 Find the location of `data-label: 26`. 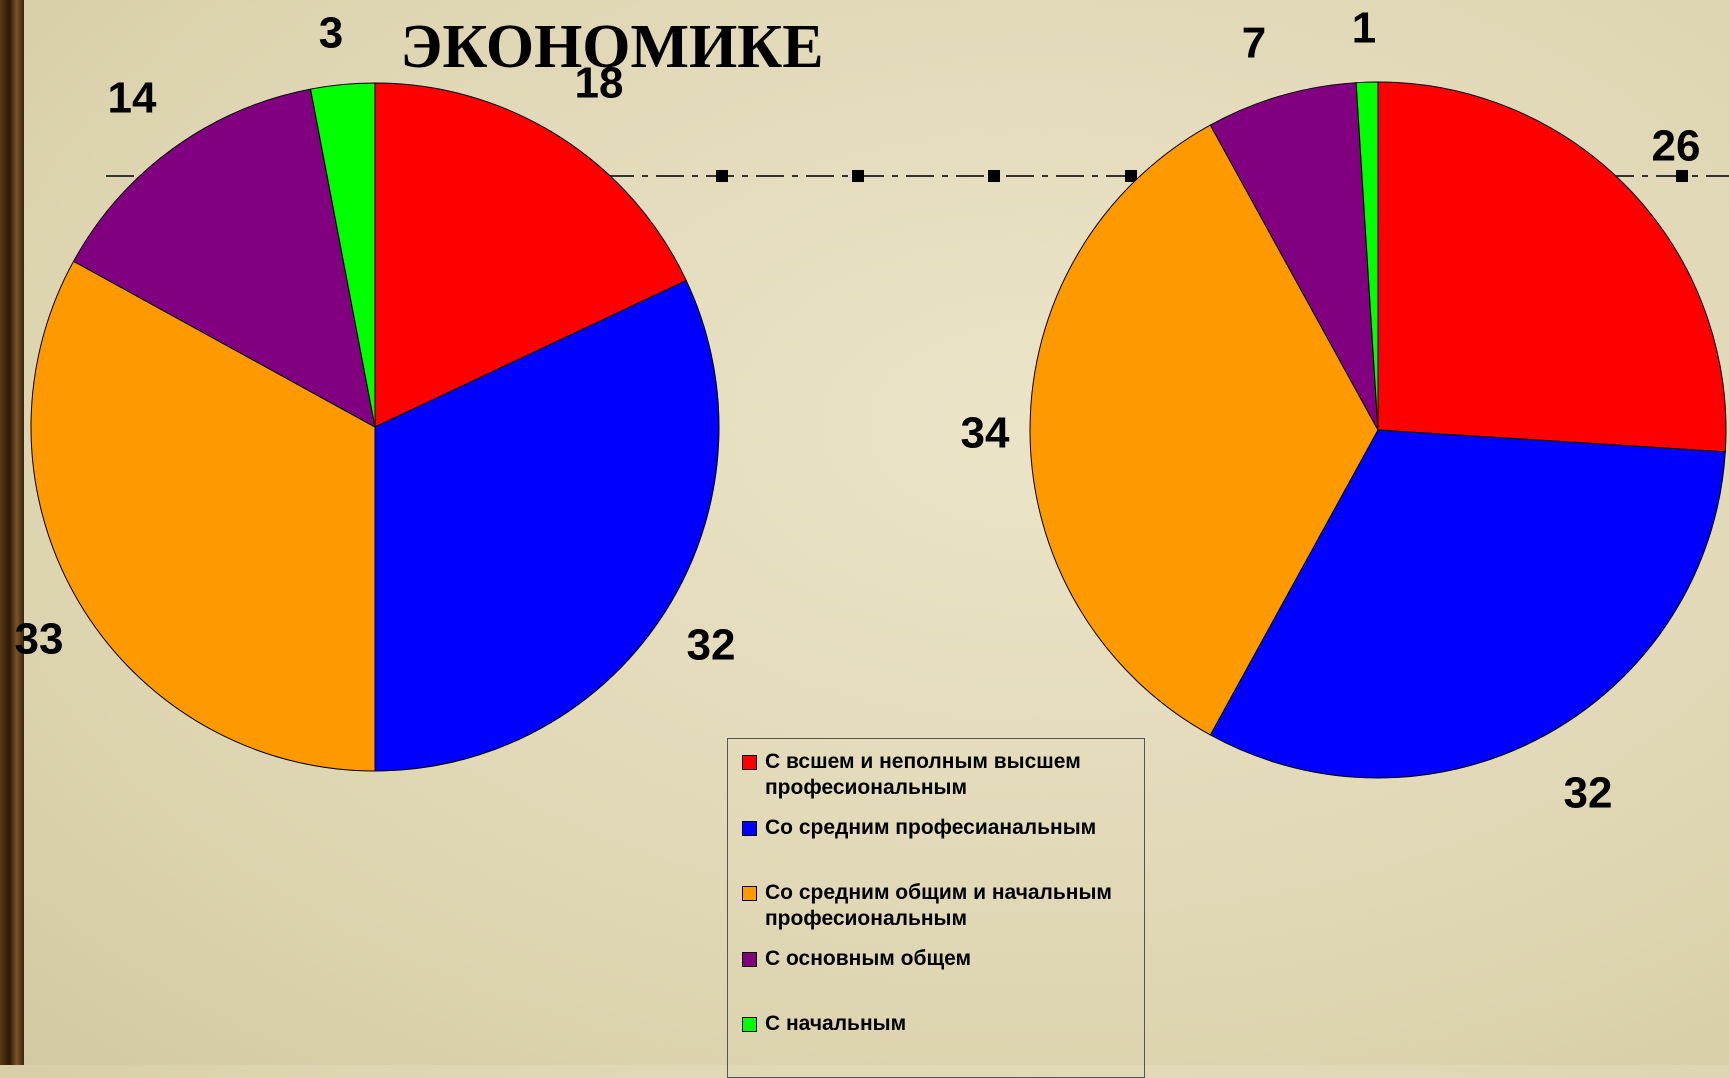

data-label: 26 is located at coordinates (1676, 146).